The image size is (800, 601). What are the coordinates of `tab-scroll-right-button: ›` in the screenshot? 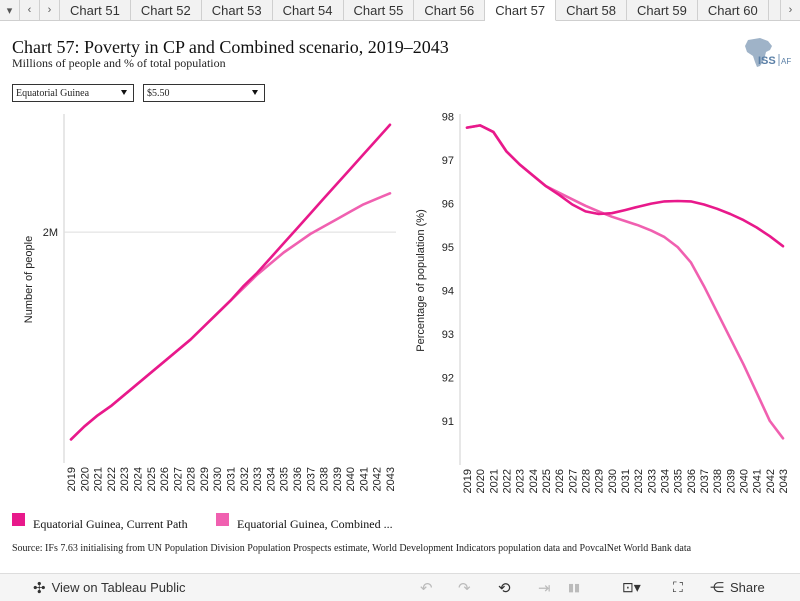 It's located at (790, 10).